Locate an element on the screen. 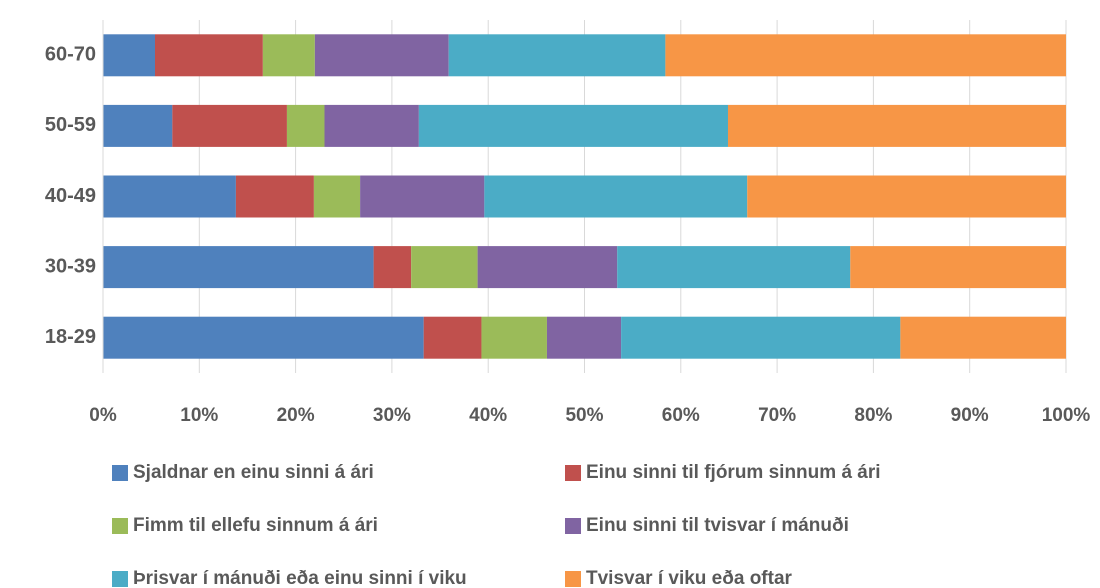  legend-label: Sjaldnar en einu sinni á ári is located at coordinates (253, 472).